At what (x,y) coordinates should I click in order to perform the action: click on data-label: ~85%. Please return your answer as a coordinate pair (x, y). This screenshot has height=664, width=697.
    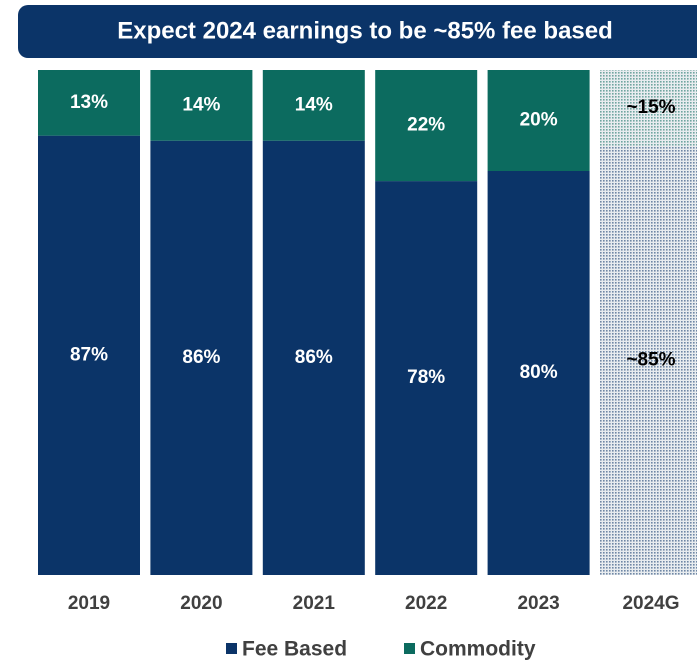
    Looking at the image, I should click on (650, 359).